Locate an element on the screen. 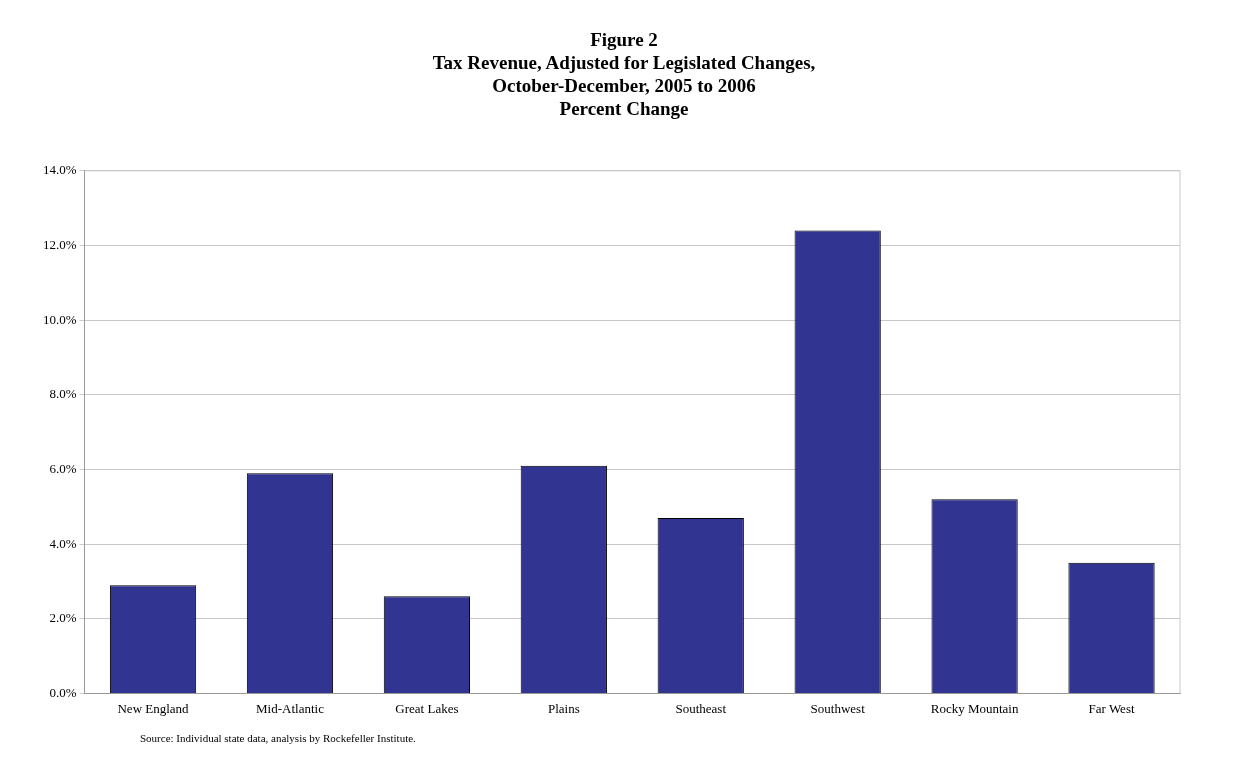 The width and height of the screenshot is (1248, 758). x-tick-label: Great Lakes is located at coordinates (427, 708).